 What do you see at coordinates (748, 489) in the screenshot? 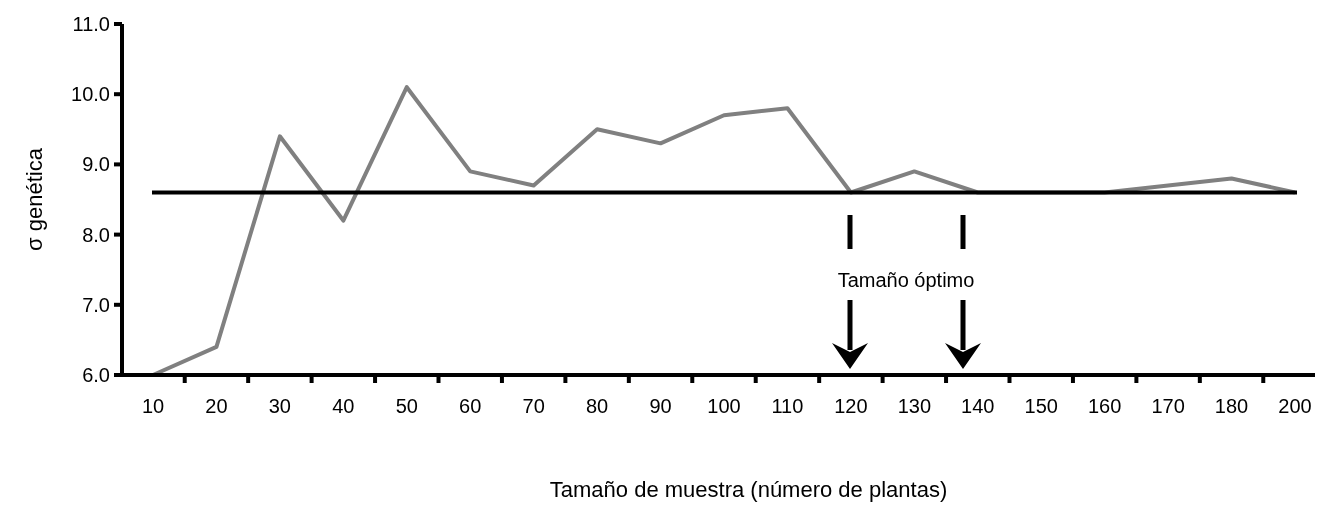
I see `x-axis-title: Tamaño de muestra (número de plantas)` at bounding box center [748, 489].